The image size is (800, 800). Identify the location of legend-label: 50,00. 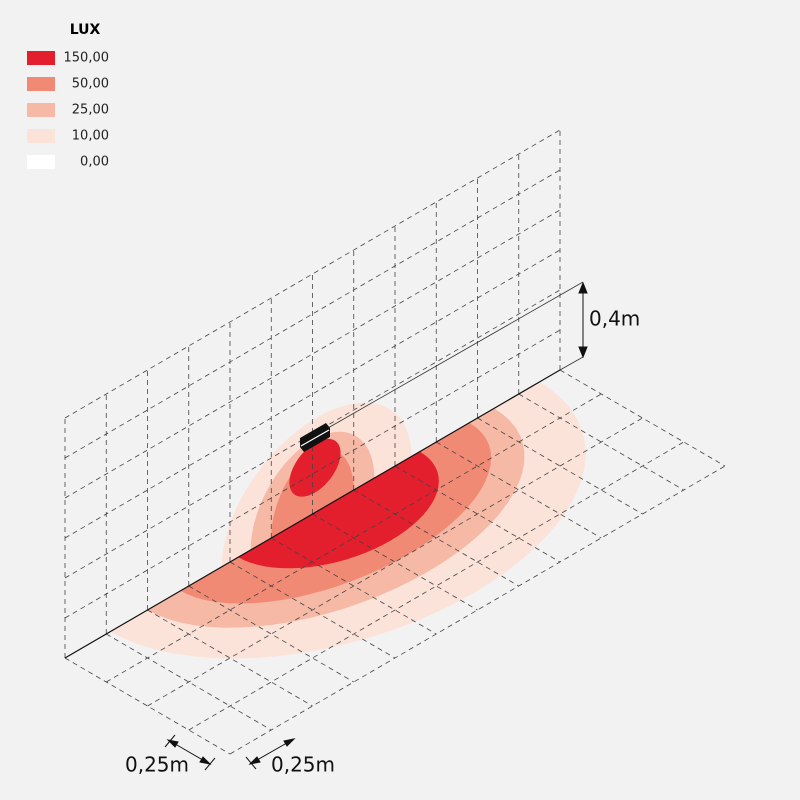
(90, 84).